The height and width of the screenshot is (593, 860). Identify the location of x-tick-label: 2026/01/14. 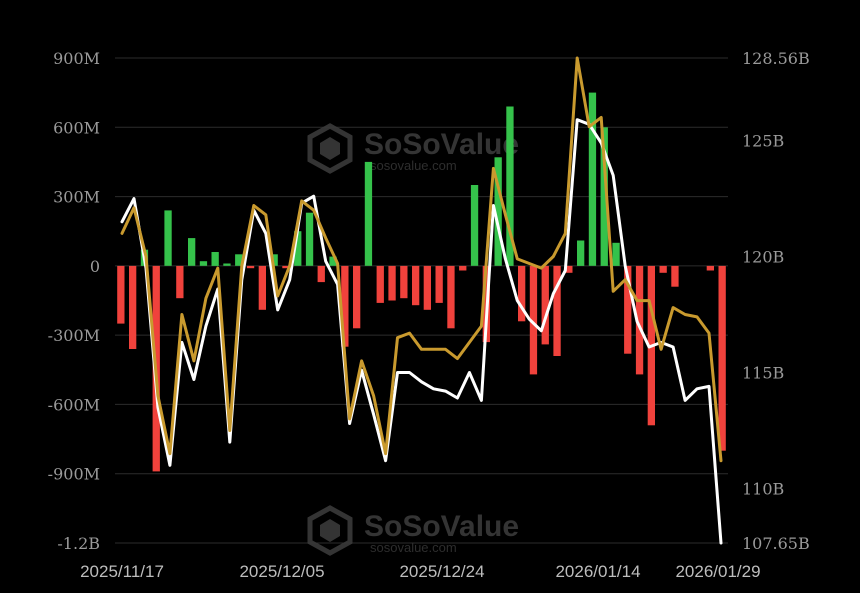
(597, 571).